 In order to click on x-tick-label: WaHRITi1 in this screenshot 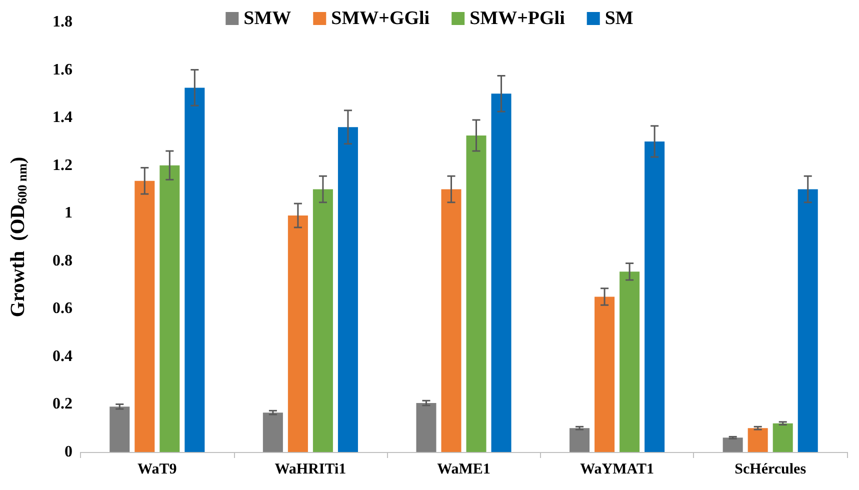, I will do `click(310, 470)`.